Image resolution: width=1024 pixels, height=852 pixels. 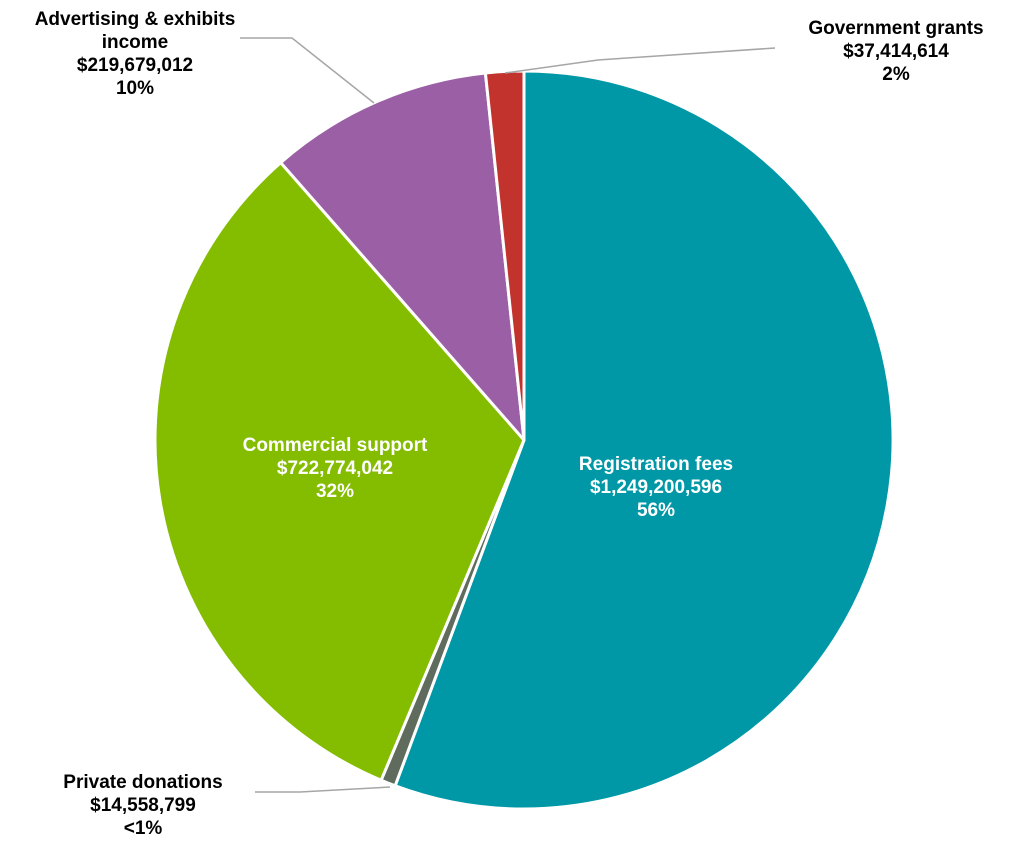 I want to click on data-label-government-grants: Government grants $37,414,614 2%, so click(x=896, y=51).